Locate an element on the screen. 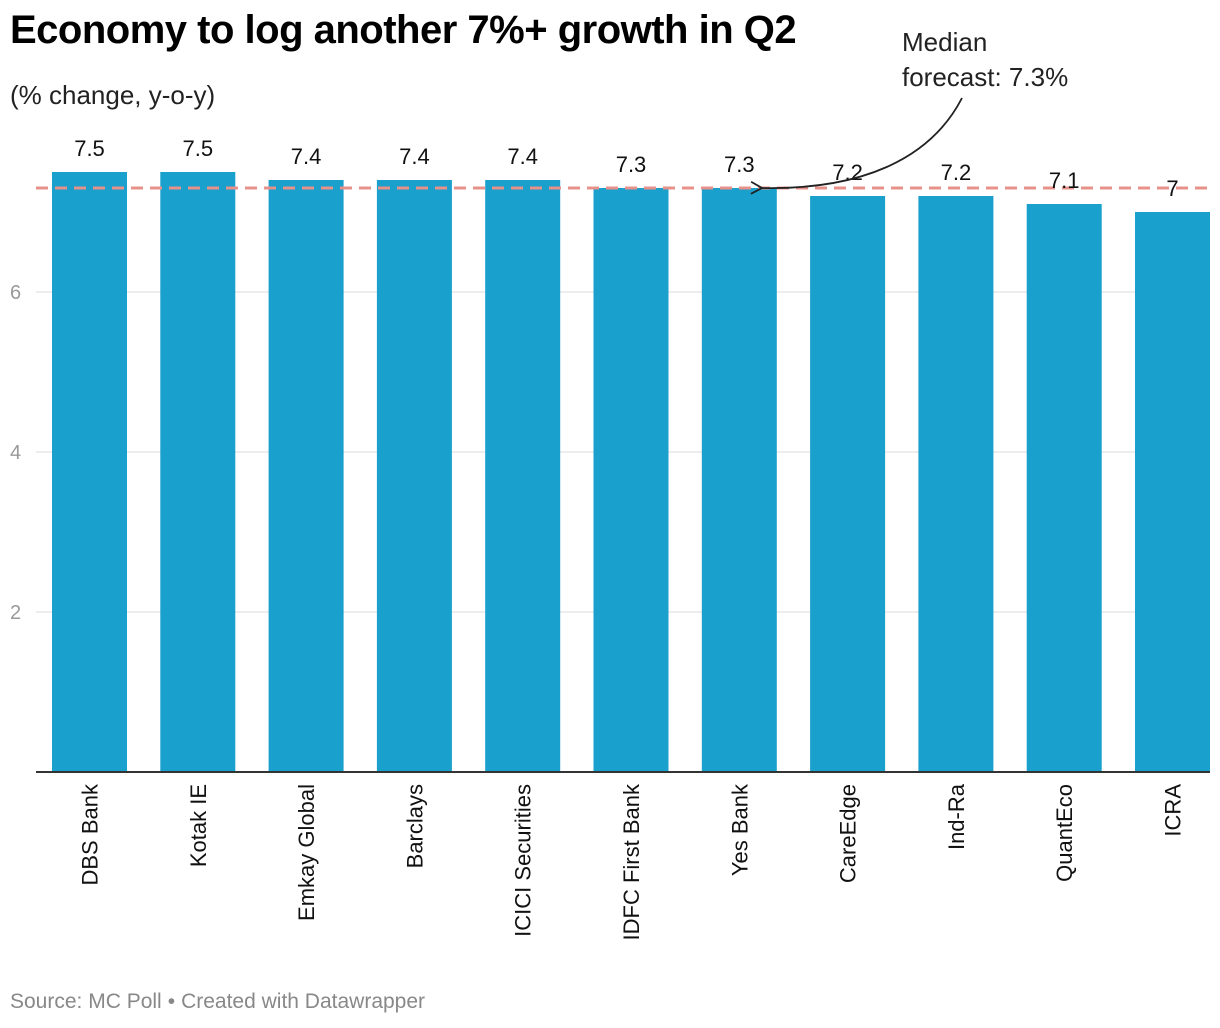  value-labels: 7.5 7.5 7.4 7.4 7.4 7.3 7.3 7.2 7.2 7.1 7 is located at coordinates (626, 168).